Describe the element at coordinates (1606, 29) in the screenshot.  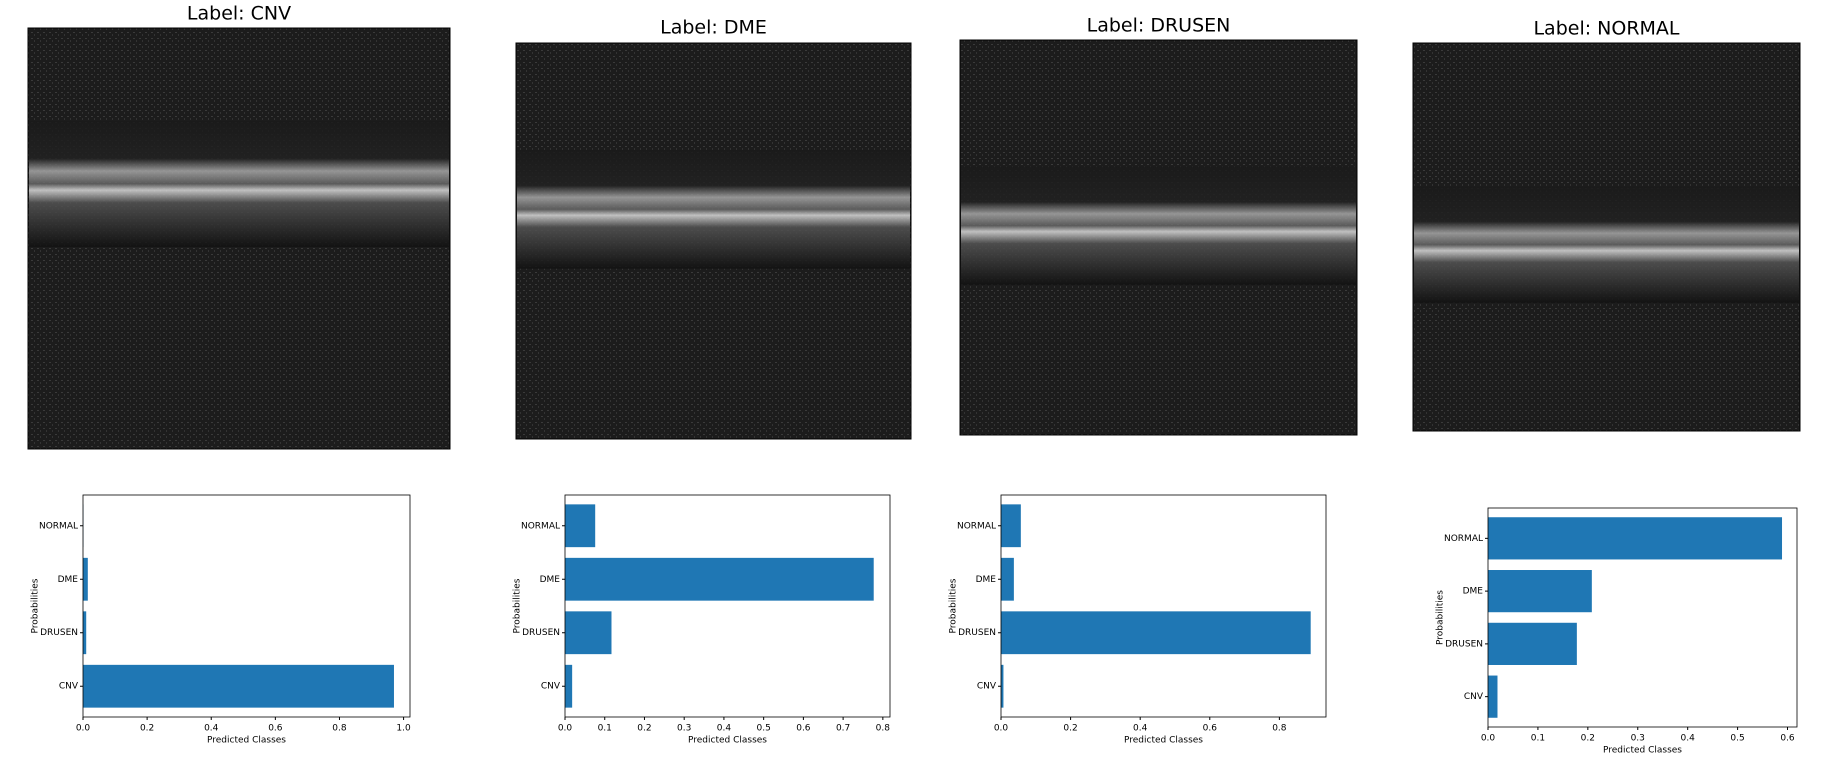
I see `image-title: Label: NORMAL` at that location.